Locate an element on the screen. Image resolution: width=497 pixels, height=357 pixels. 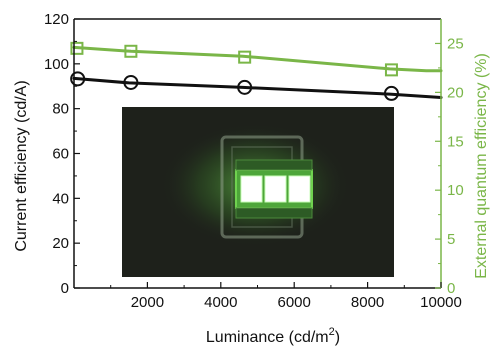
emitting-pixels is located at coordinates (275, 189).